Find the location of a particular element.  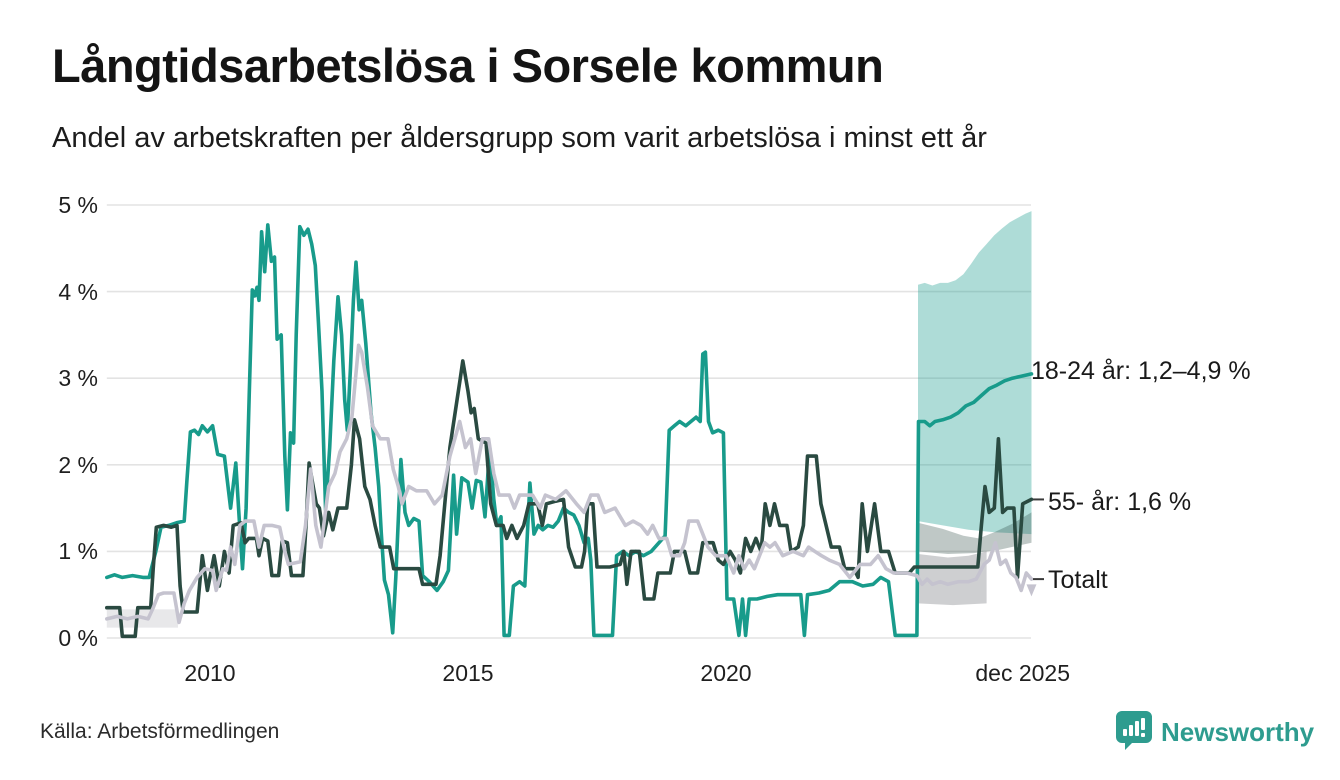

brand-name: Newsworthy is located at coordinates (1238, 732).